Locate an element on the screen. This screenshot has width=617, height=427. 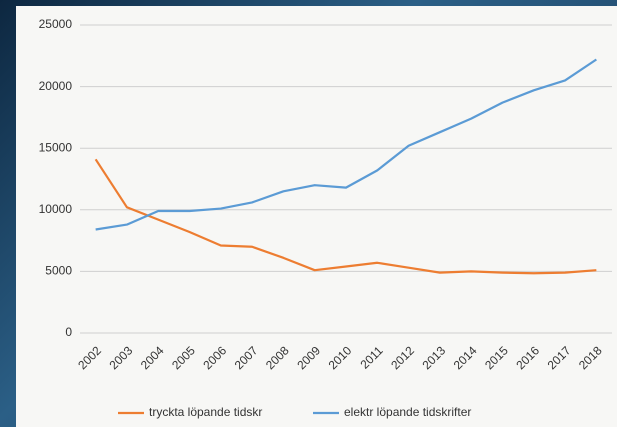
y-tick-label: 0 is located at coordinates (68, 332).